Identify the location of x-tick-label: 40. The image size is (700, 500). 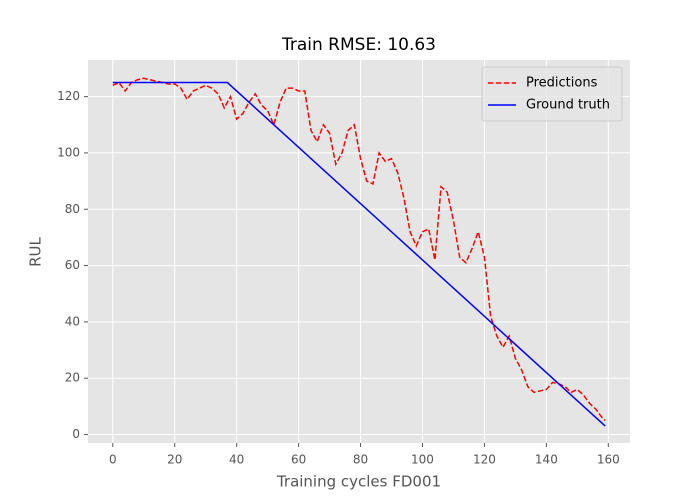
(236, 460).